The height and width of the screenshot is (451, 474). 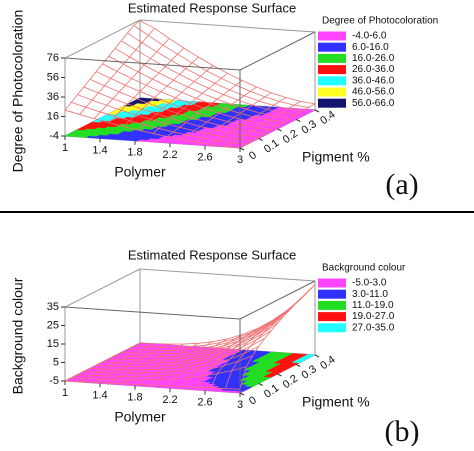 What do you see at coordinates (370, 294) in the screenshot?
I see `legend-label: 3.0-11.0` at bounding box center [370, 294].